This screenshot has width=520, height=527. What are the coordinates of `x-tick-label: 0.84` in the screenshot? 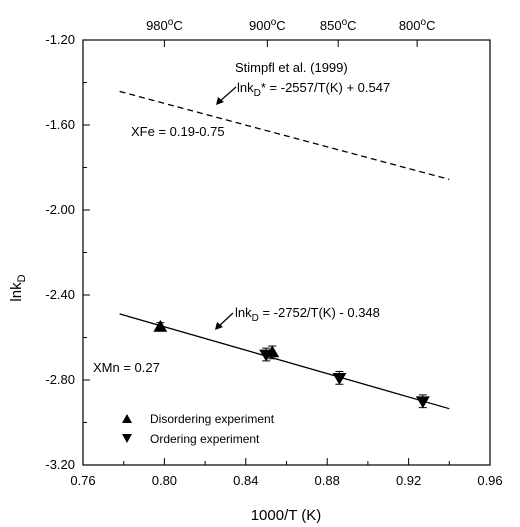 It's located at (245, 480).